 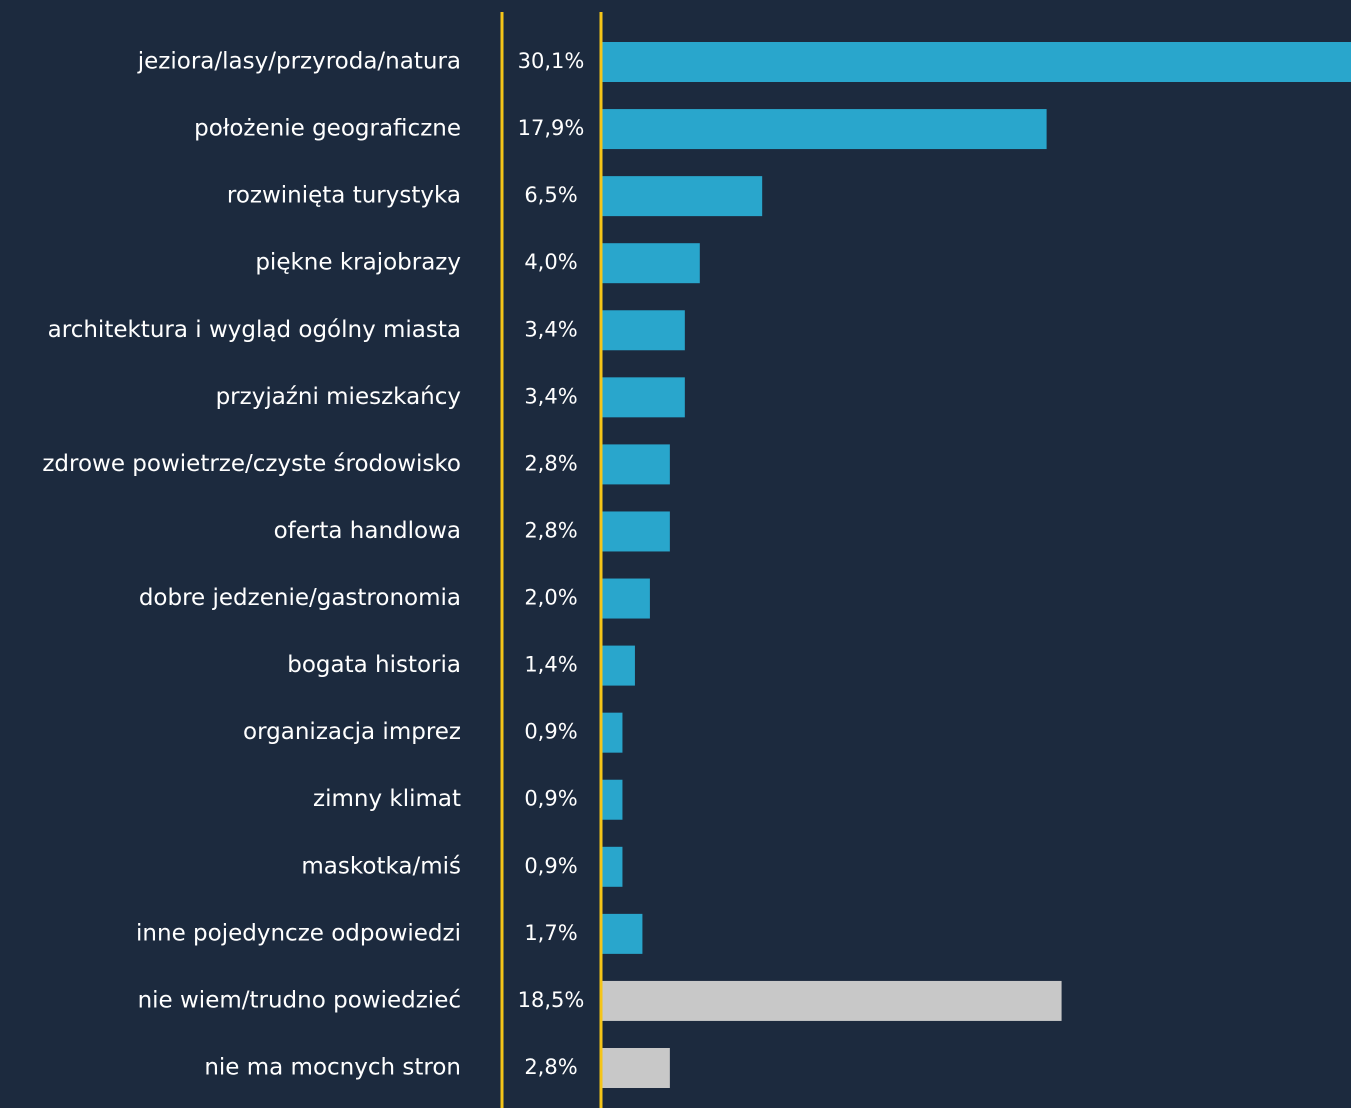 I want to click on category-label: bogata historia, so click(x=374, y=665).